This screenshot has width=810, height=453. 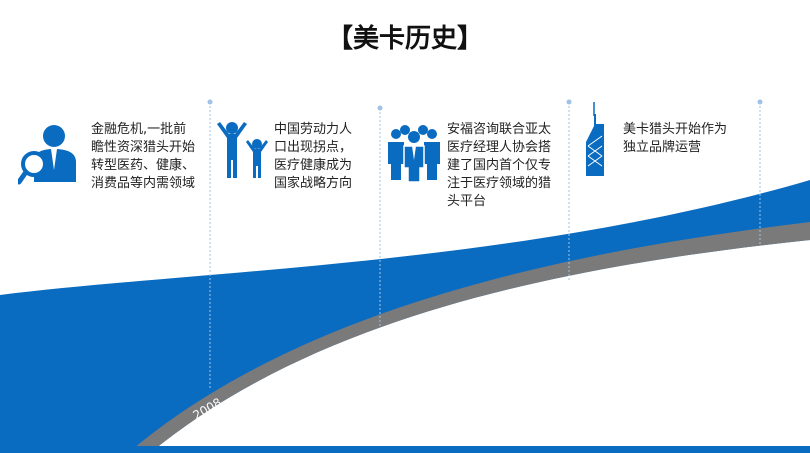 I want to click on family-icon, so click(x=242, y=152).